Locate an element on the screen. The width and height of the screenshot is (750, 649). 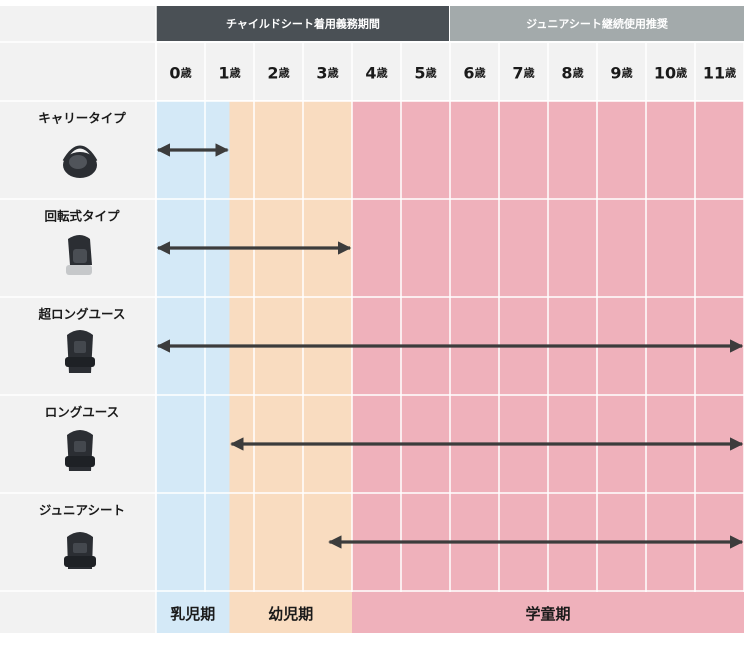
period-label-1: 幼児期 is located at coordinates (290, 614).